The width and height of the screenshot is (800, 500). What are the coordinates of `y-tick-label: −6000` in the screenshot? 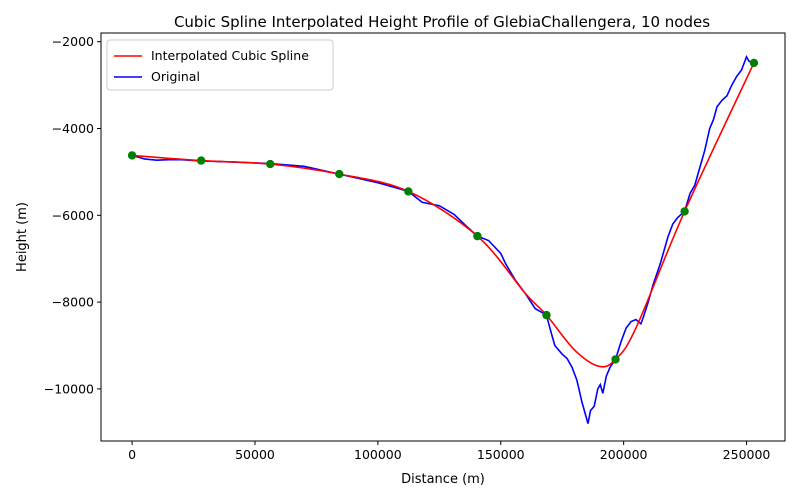 It's located at (73, 215).